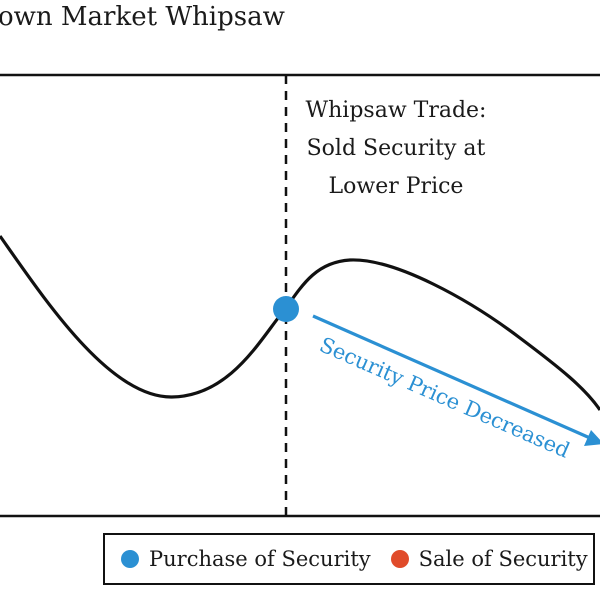 Image resolution: width=600 pixels, height=600 pixels. What do you see at coordinates (396, 110) in the screenshot?
I see `annotation-line-1: Whipsaw Trade:` at bounding box center [396, 110].